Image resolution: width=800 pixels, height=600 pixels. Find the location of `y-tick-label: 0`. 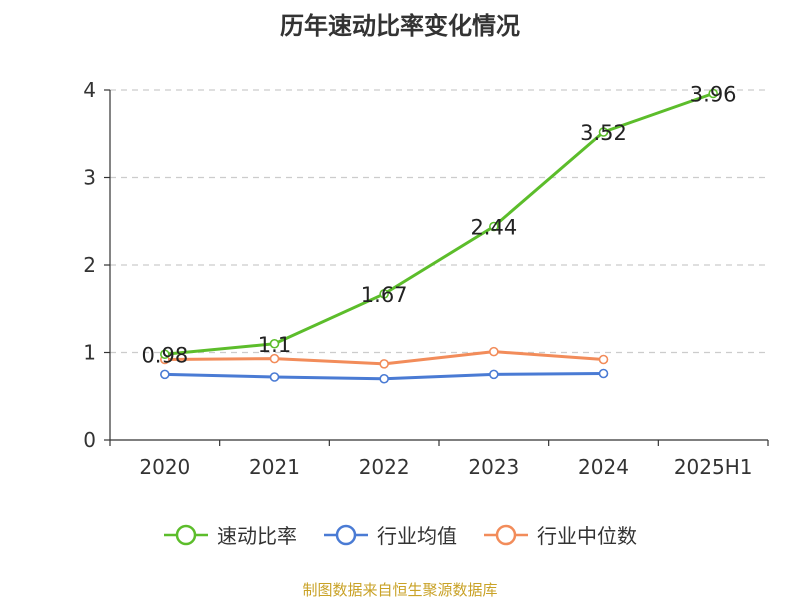

y-tick-label: 0 is located at coordinates (89, 440).